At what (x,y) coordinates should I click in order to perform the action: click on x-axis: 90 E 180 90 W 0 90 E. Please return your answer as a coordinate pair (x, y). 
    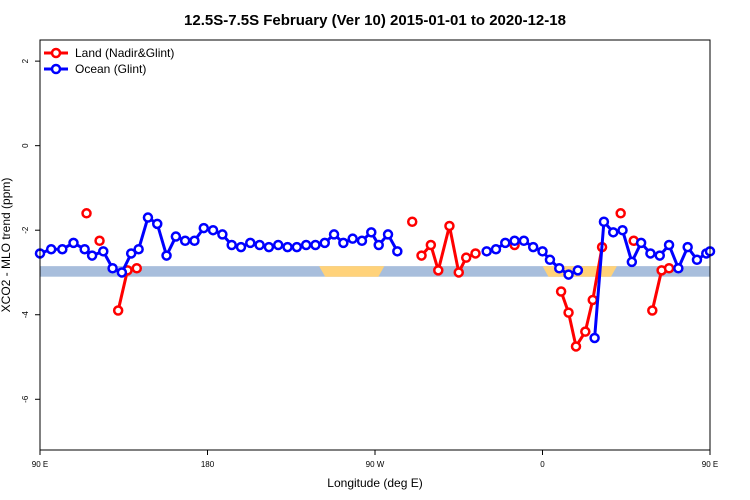
    Looking at the image, I should click on (375, 459).